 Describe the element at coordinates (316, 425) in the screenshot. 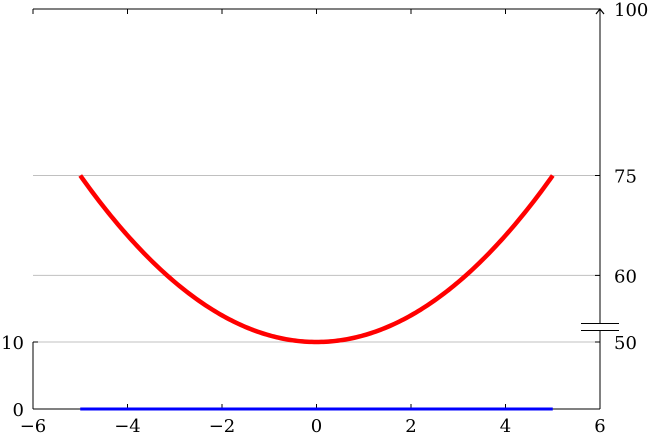

I see `x-tick-label: 0` at that location.